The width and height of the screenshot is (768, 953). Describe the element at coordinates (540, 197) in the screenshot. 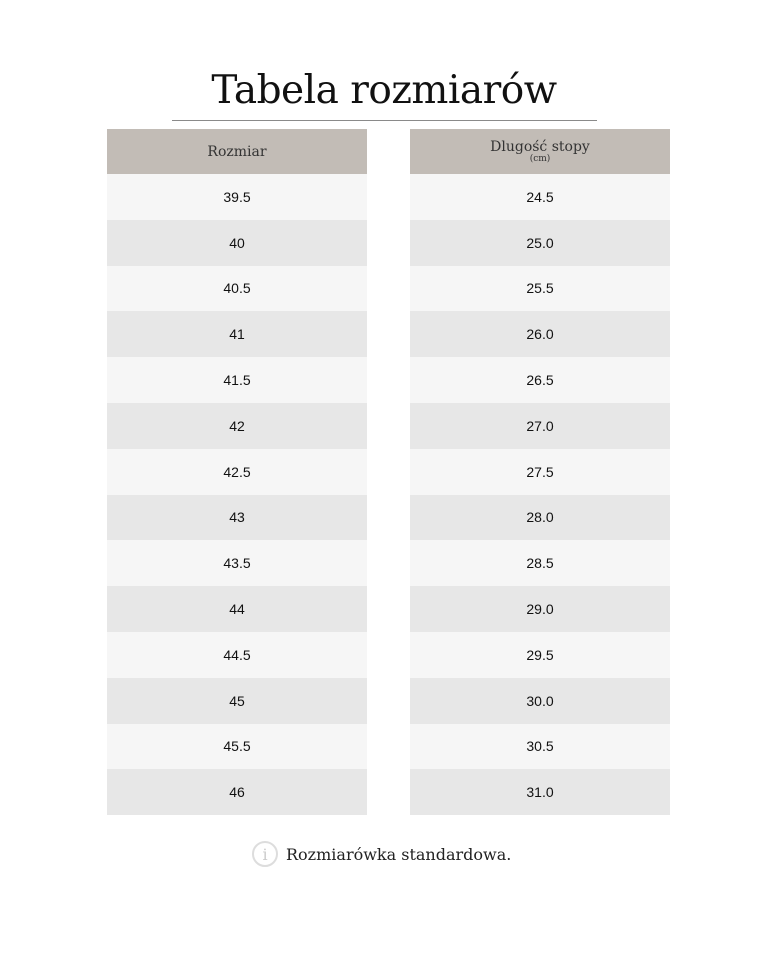

I see `length-cell: 24.5` at that location.